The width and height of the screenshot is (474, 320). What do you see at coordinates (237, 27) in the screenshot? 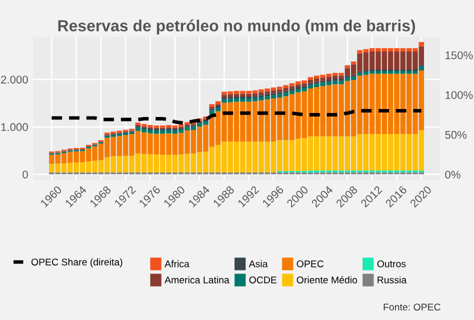
I see `chart-title: Reservas de petróleo no mundo (mm de barris)` at bounding box center [237, 27].